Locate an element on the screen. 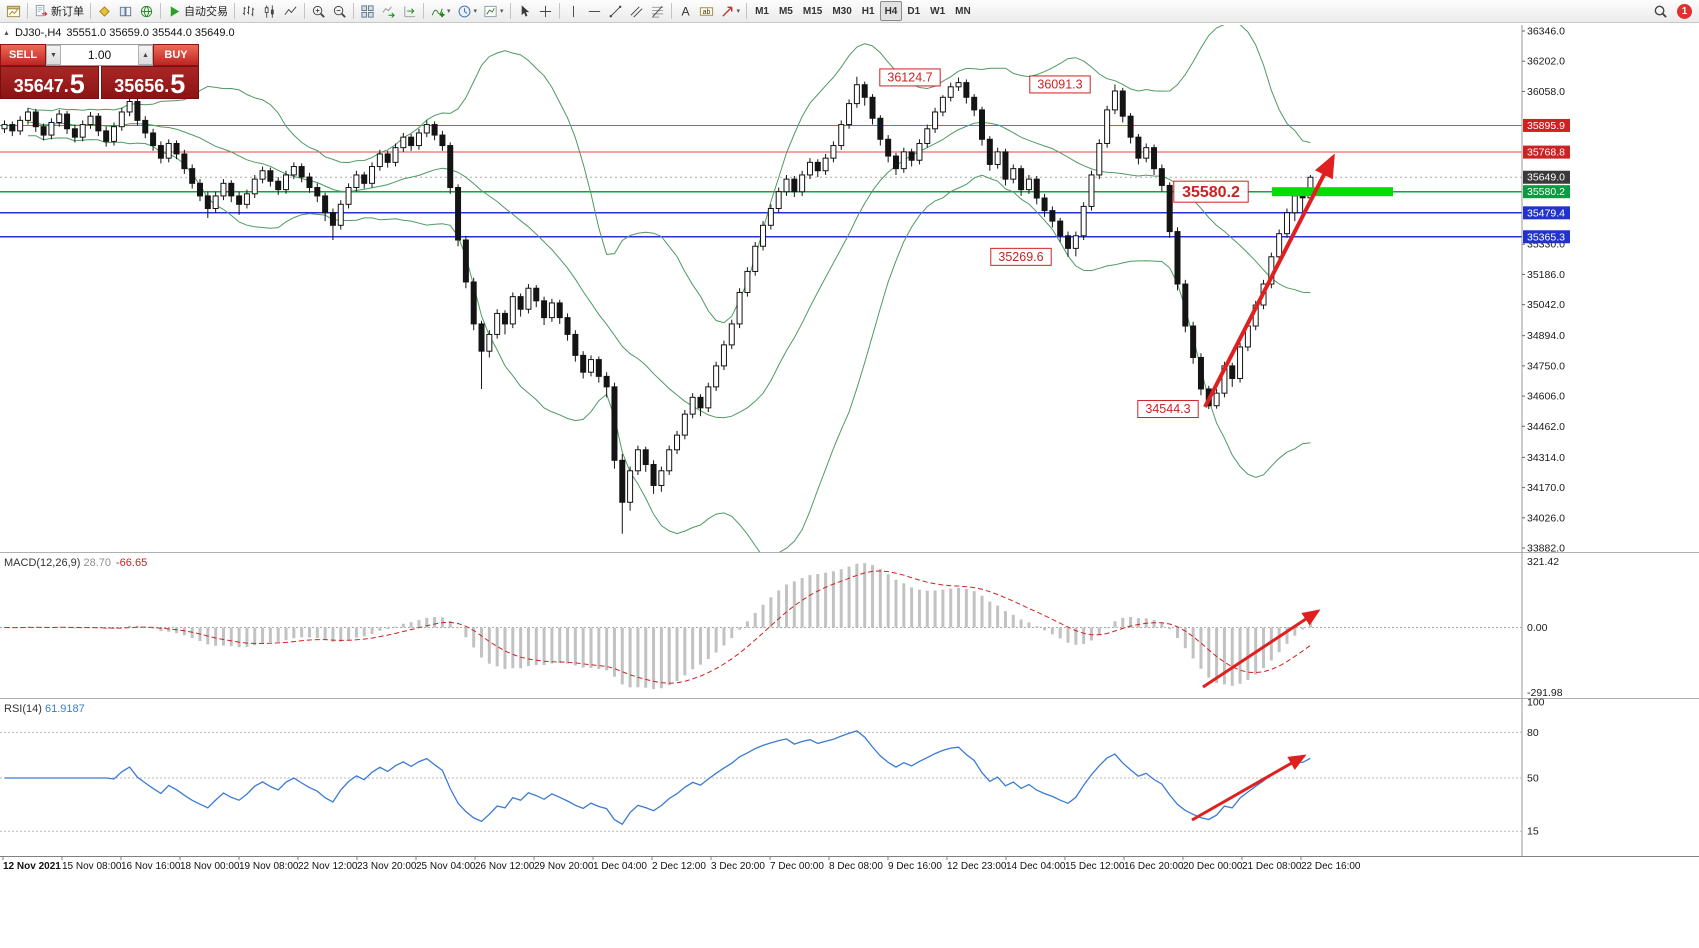 The width and height of the screenshot is (1699, 948). text-label-button: ab is located at coordinates (706, 11).